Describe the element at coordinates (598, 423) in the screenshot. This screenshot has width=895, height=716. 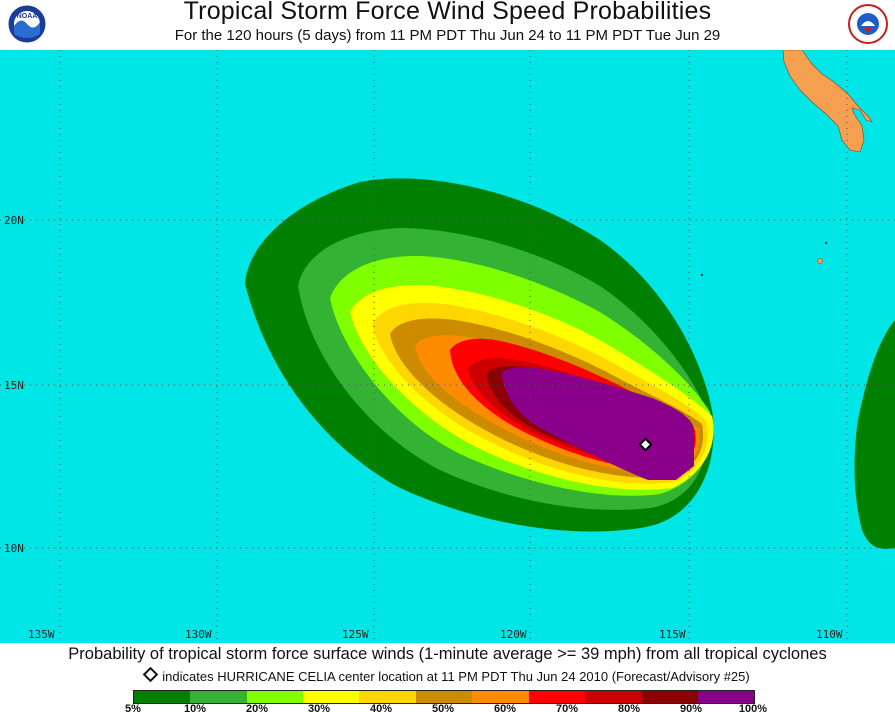
I see `contour-100pct` at that location.